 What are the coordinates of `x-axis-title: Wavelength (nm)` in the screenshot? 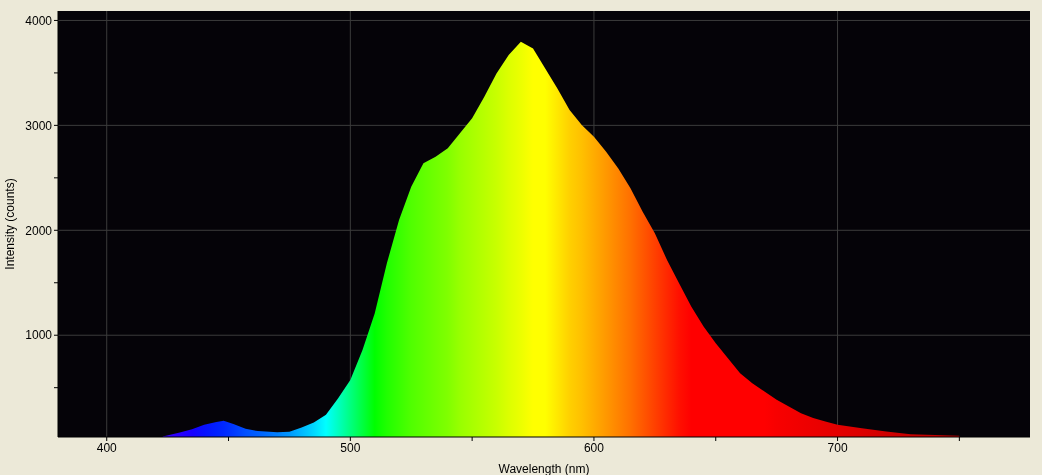 It's located at (544, 468).